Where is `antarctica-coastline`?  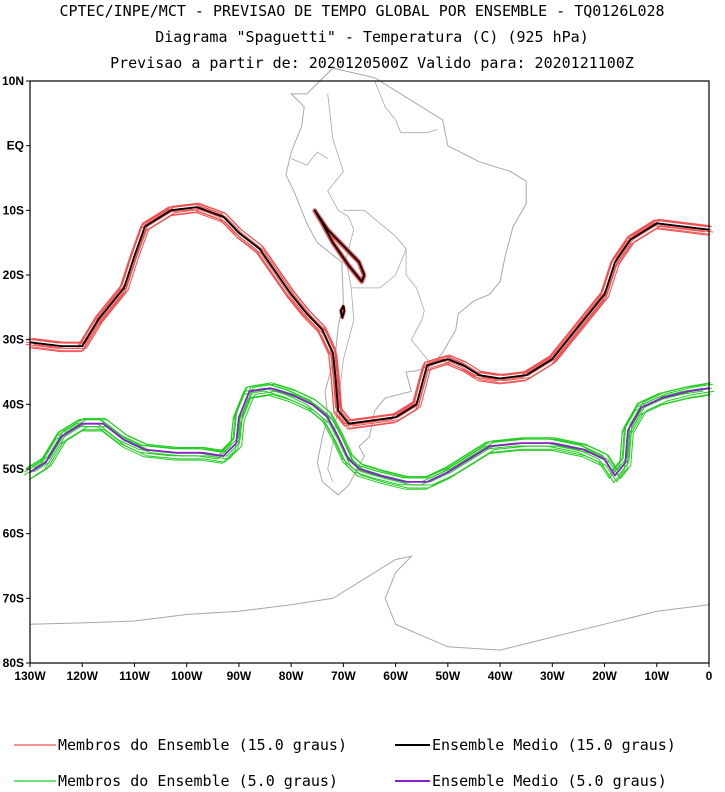
antarctica-coastline is located at coordinates (369, 603).